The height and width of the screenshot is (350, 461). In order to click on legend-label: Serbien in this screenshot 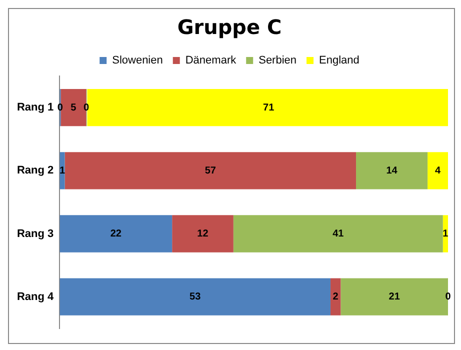, I will do `click(277, 60)`.